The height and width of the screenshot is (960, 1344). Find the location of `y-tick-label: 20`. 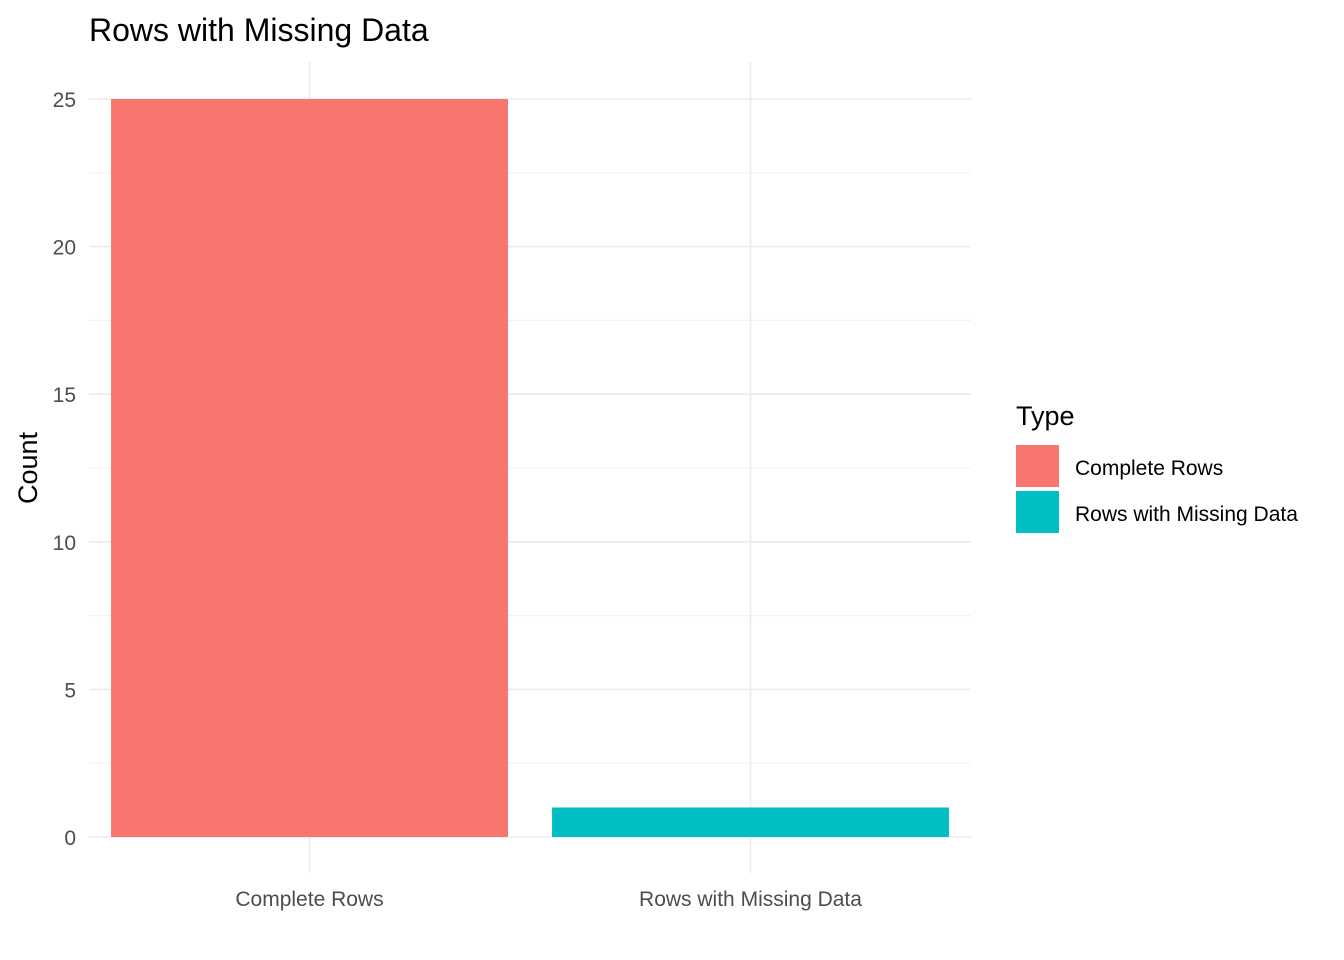

y-tick-label: 20 is located at coordinates (64, 248).